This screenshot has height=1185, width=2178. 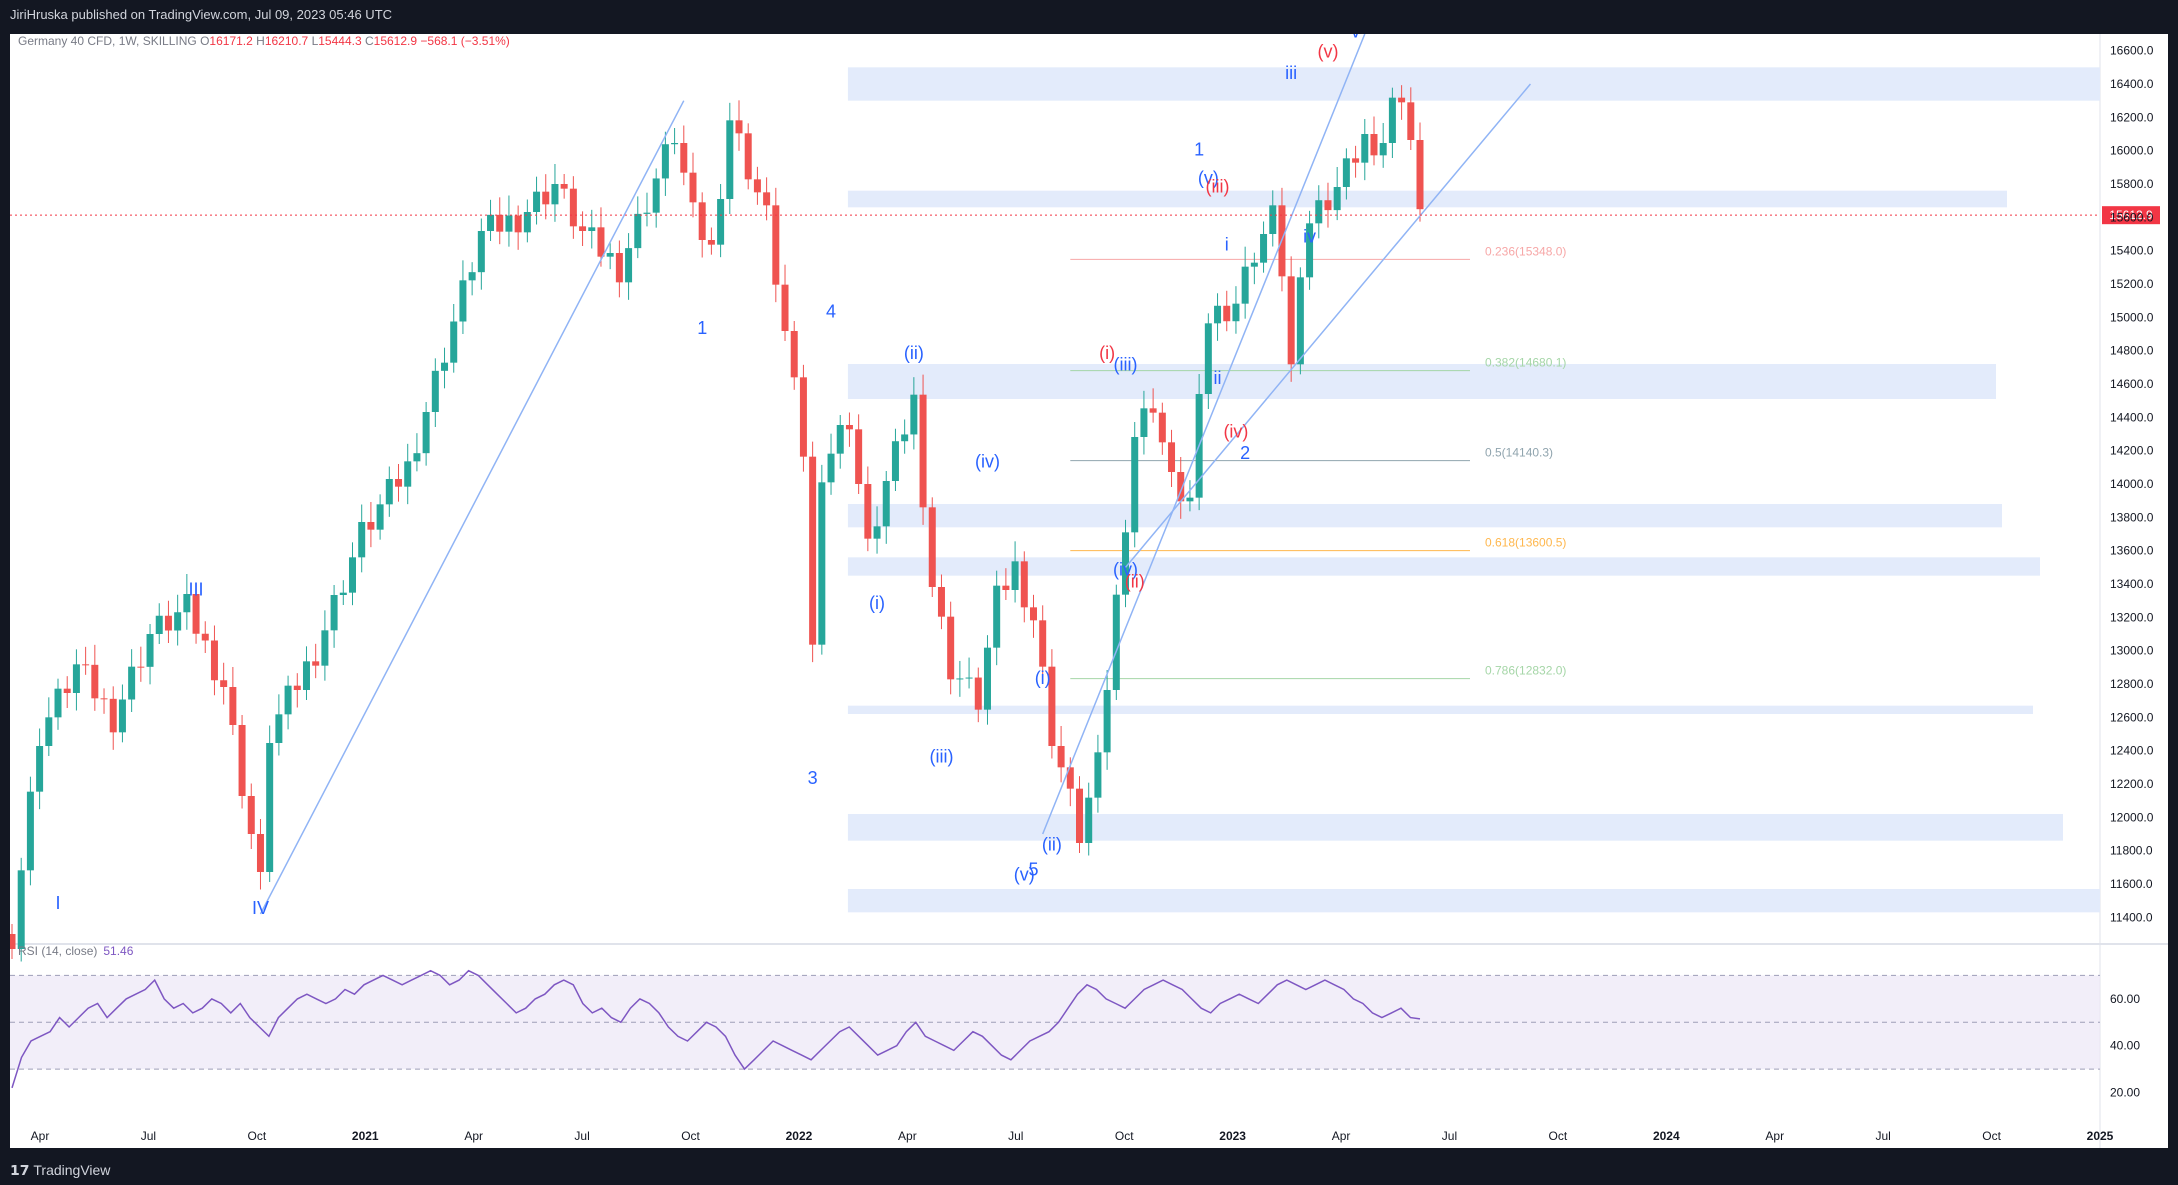 I want to click on time-tick-label: 2022, so click(x=799, y=1136).